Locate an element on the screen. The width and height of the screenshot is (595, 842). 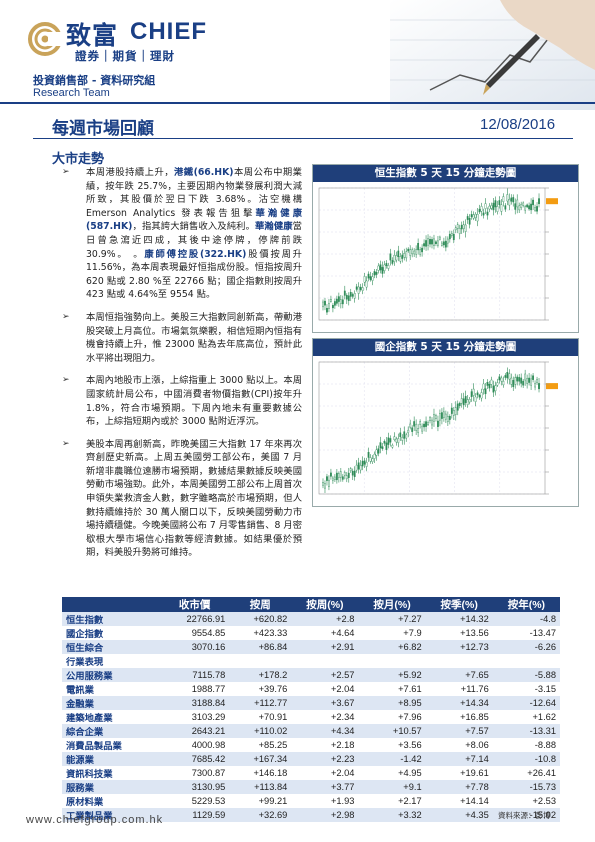
table-cell: -4.8 is located at coordinates (526, 619).